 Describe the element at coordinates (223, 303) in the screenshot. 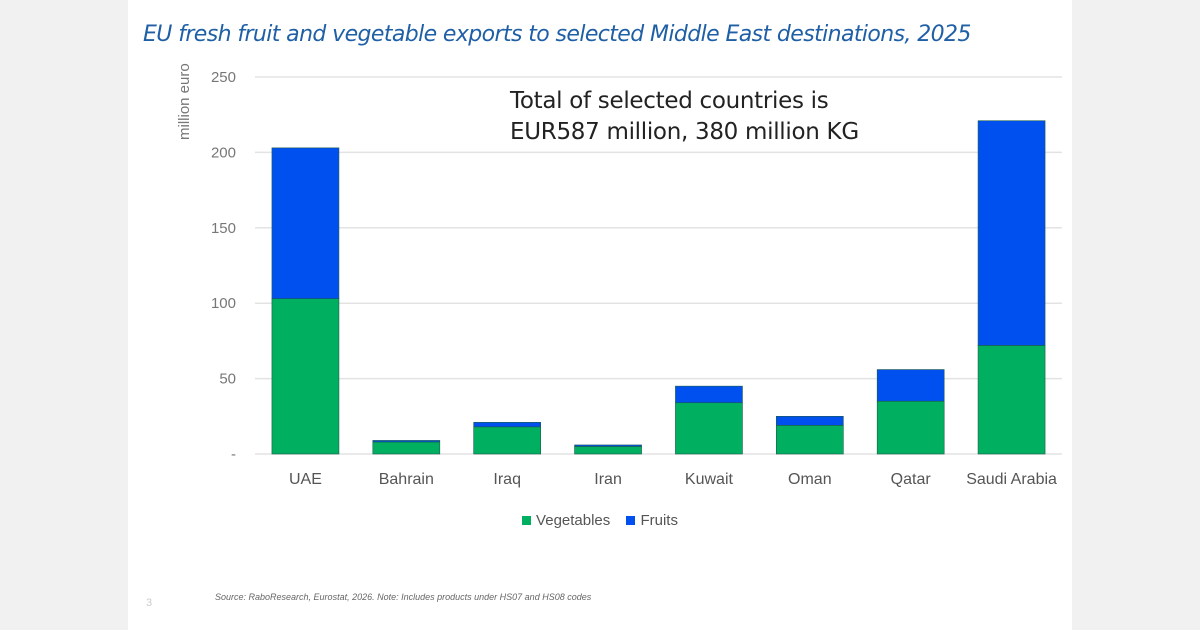

I see `y-tick-label: 100` at that location.